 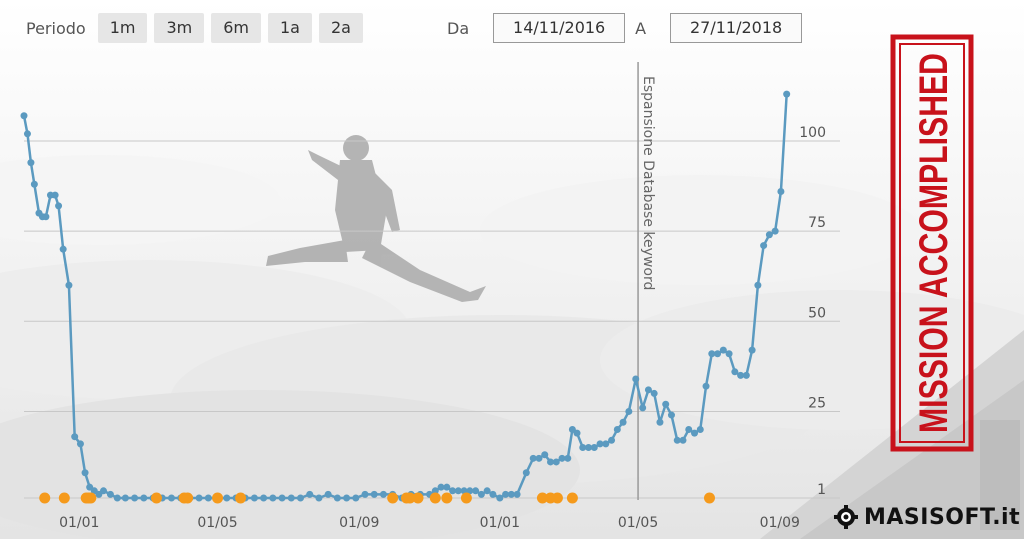 I want to click on to-date-input: 27/11/2018, so click(x=736, y=28).